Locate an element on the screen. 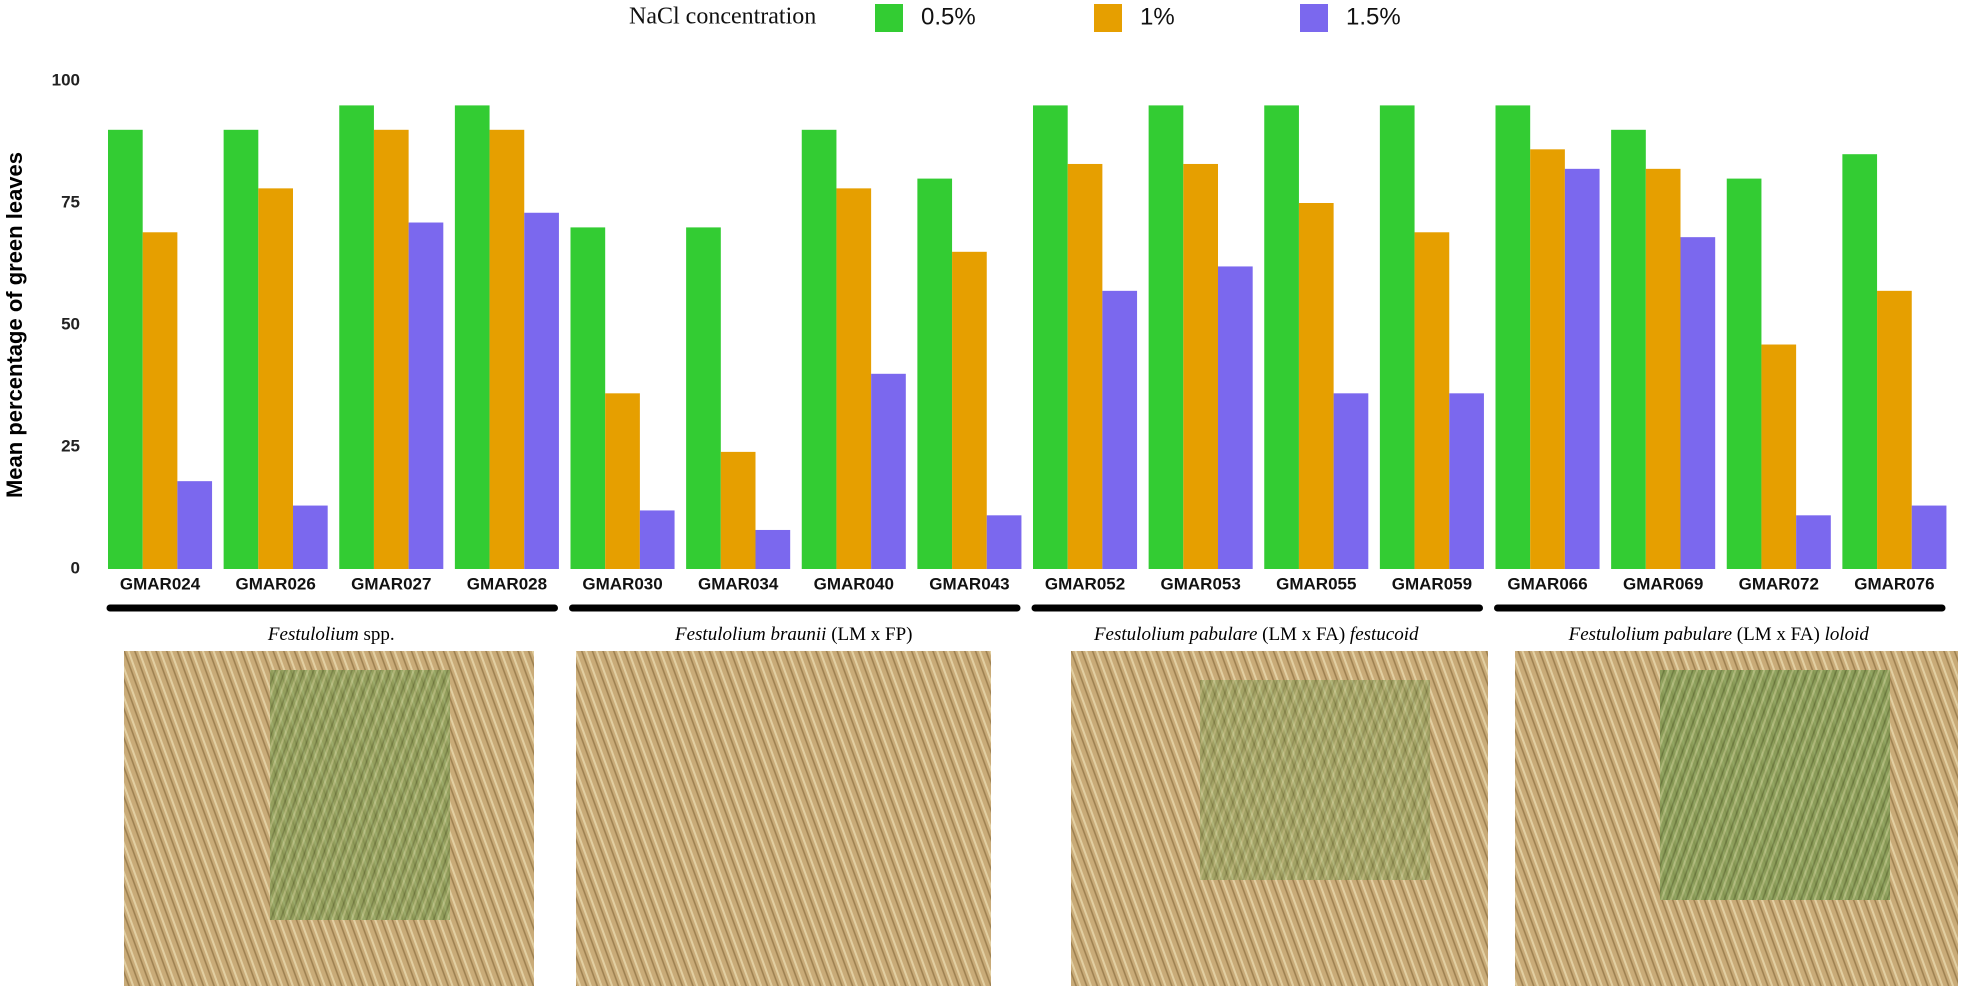 The width and height of the screenshot is (1961, 989). x-tick-label: GMAR055 is located at coordinates (1316, 583).